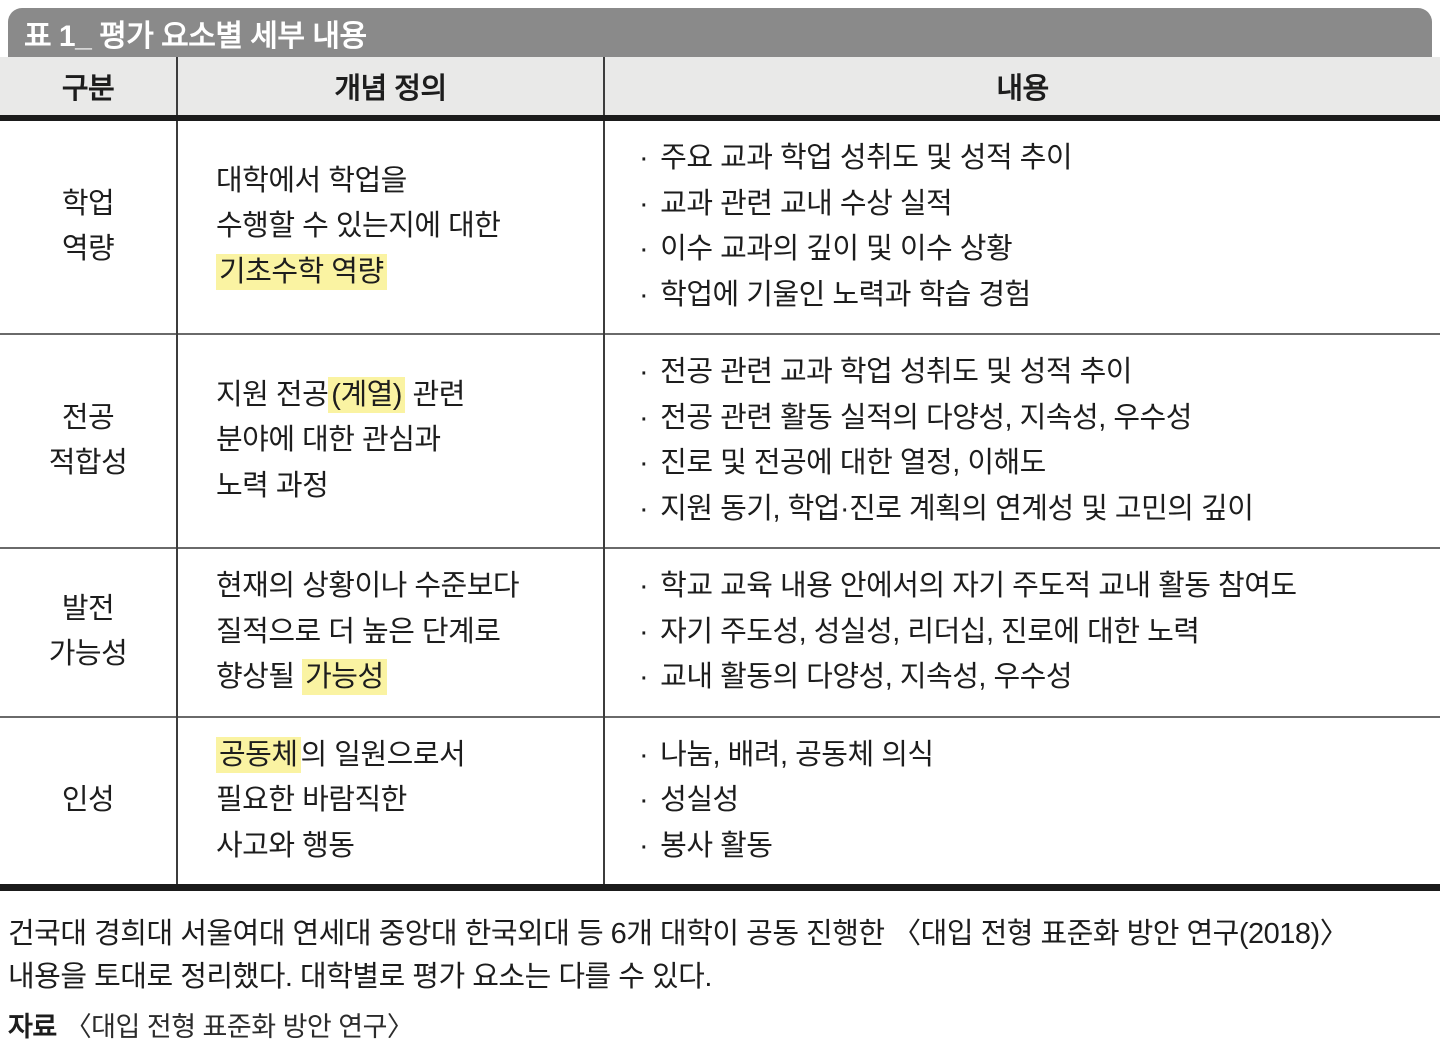  Describe the element at coordinates (866, 158) in the screenshot. I see `bullet-text: 주요 교과 학업 성취도 및 성적 추이` at that location.